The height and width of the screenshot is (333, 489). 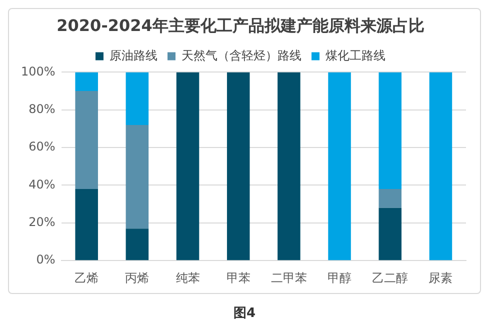 I want to click on x-tick-label: 尿素, so click(x=440, y=277).